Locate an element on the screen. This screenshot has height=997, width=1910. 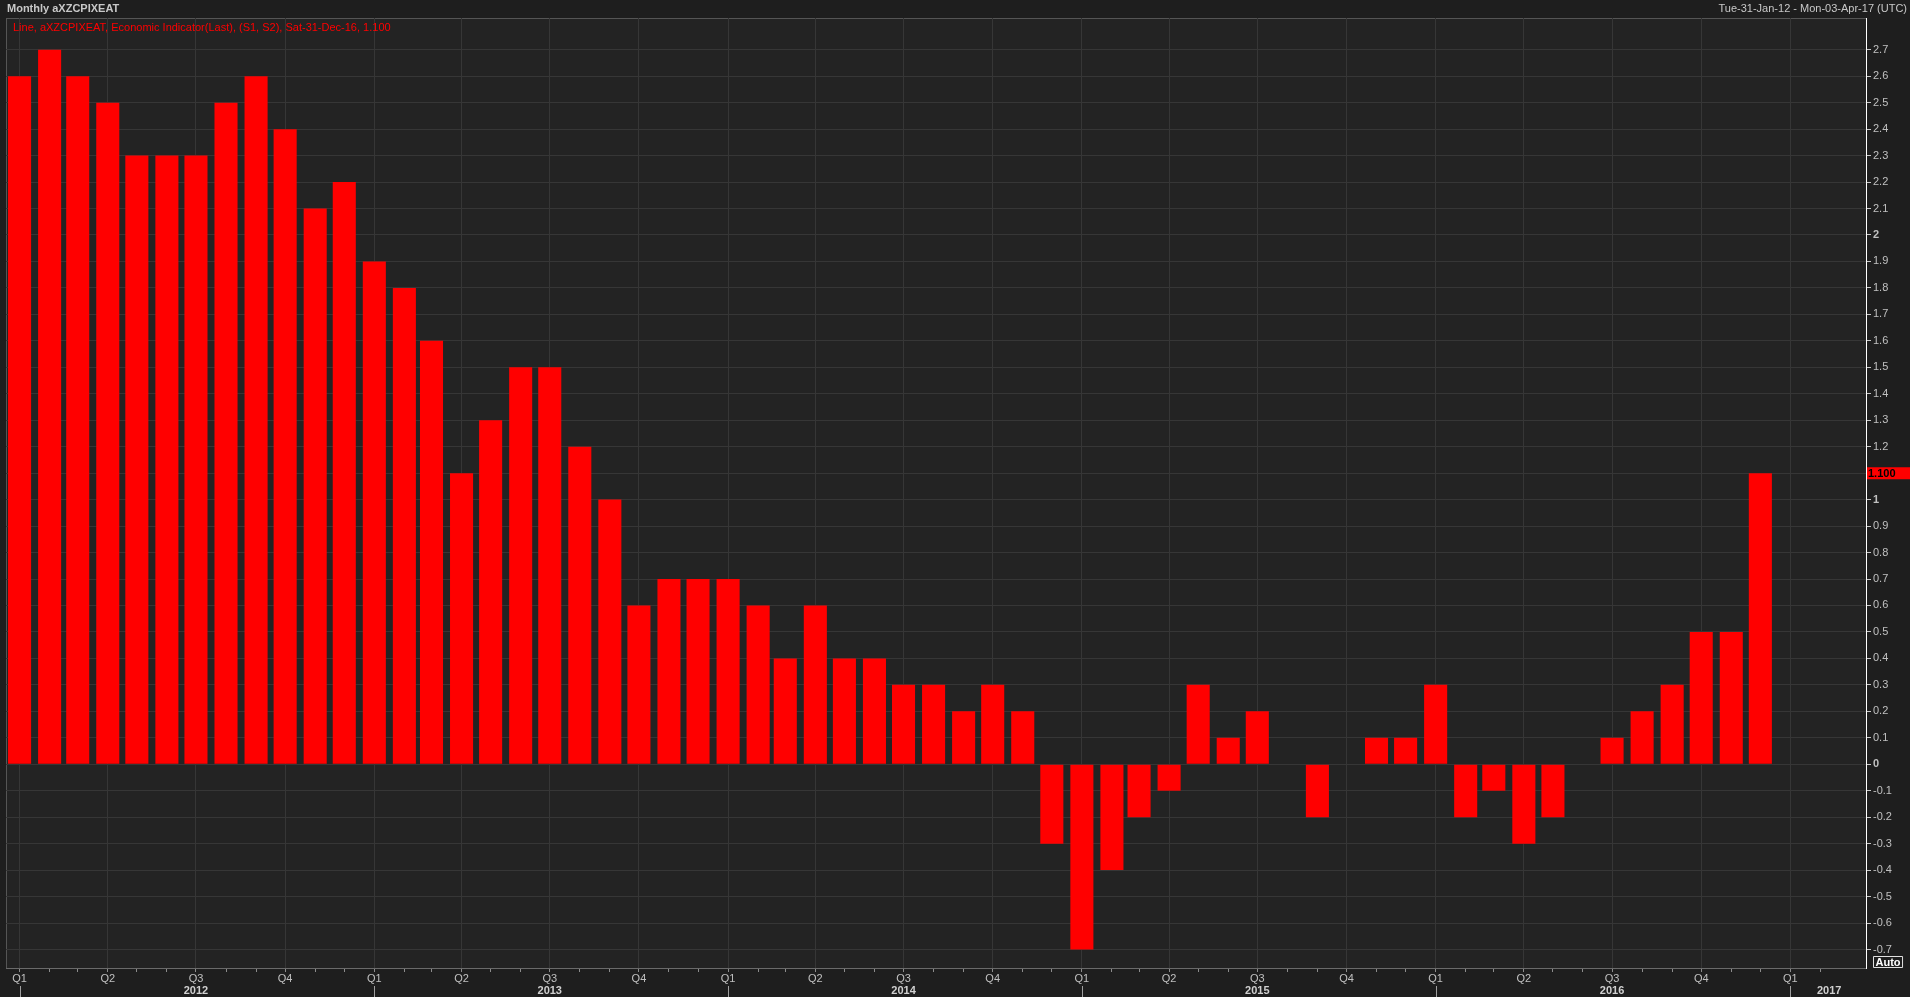
y-tick-label: 1.8 is located at coordinates (1881, 286).